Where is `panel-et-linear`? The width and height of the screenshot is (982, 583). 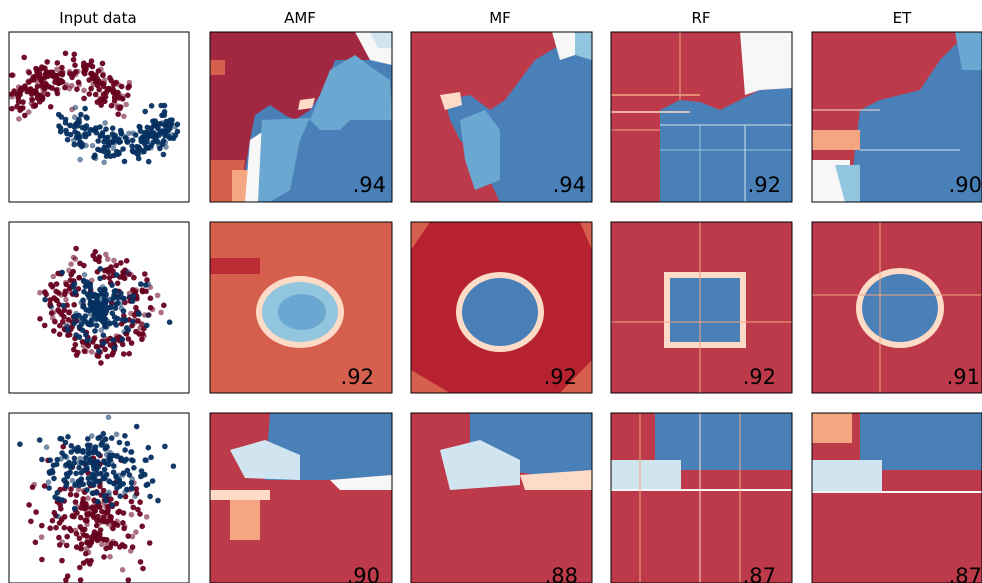 panel-et-linear is located at coordinates (897, 498).